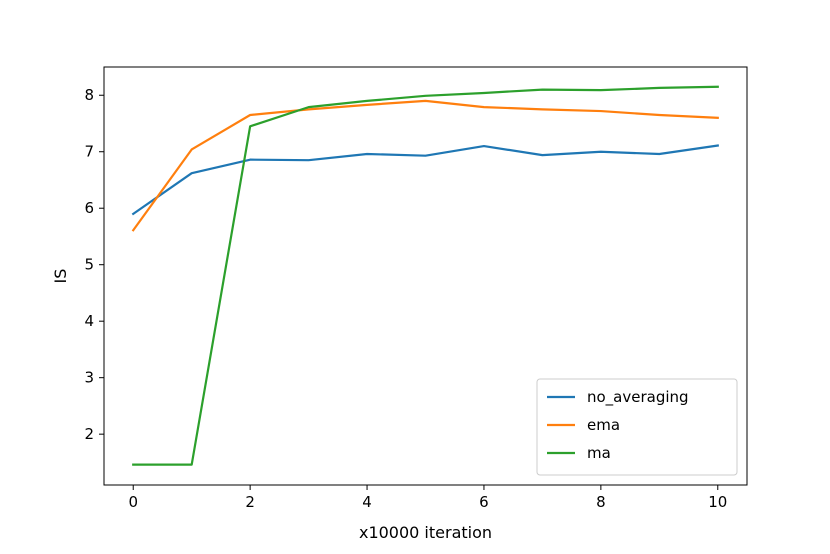  I want to click on x-axis-label: x10000 iteration, so click(425, 532).